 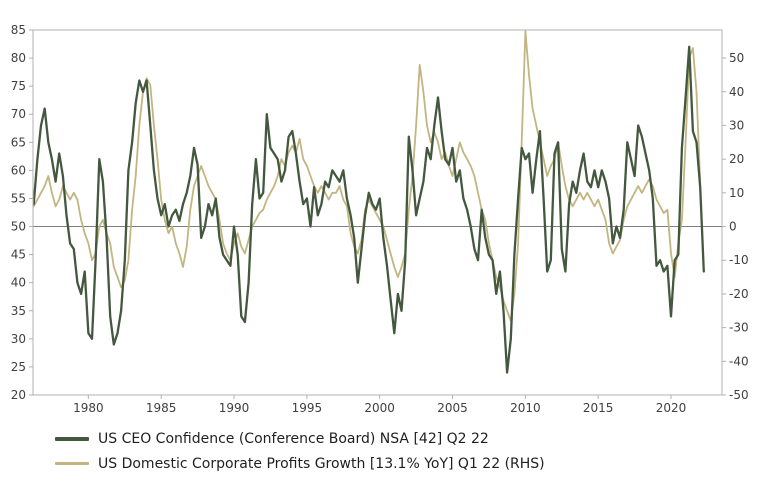 I want to click on svg-text: 60, so click(x=18, y=170).